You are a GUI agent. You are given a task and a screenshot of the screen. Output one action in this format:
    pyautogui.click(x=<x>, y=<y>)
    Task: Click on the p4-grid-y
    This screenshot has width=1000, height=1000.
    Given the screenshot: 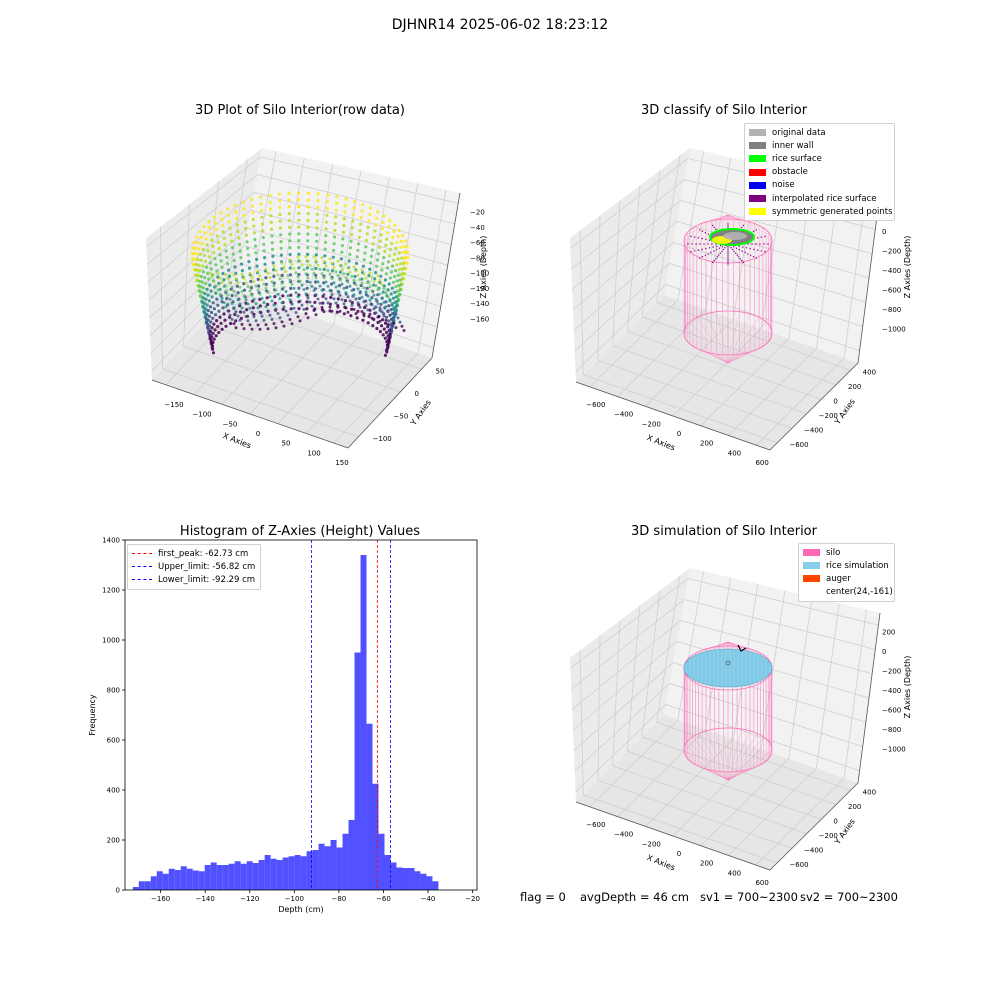 What is the action you would take?
    pyautogui.click(x=724, y=712)
    